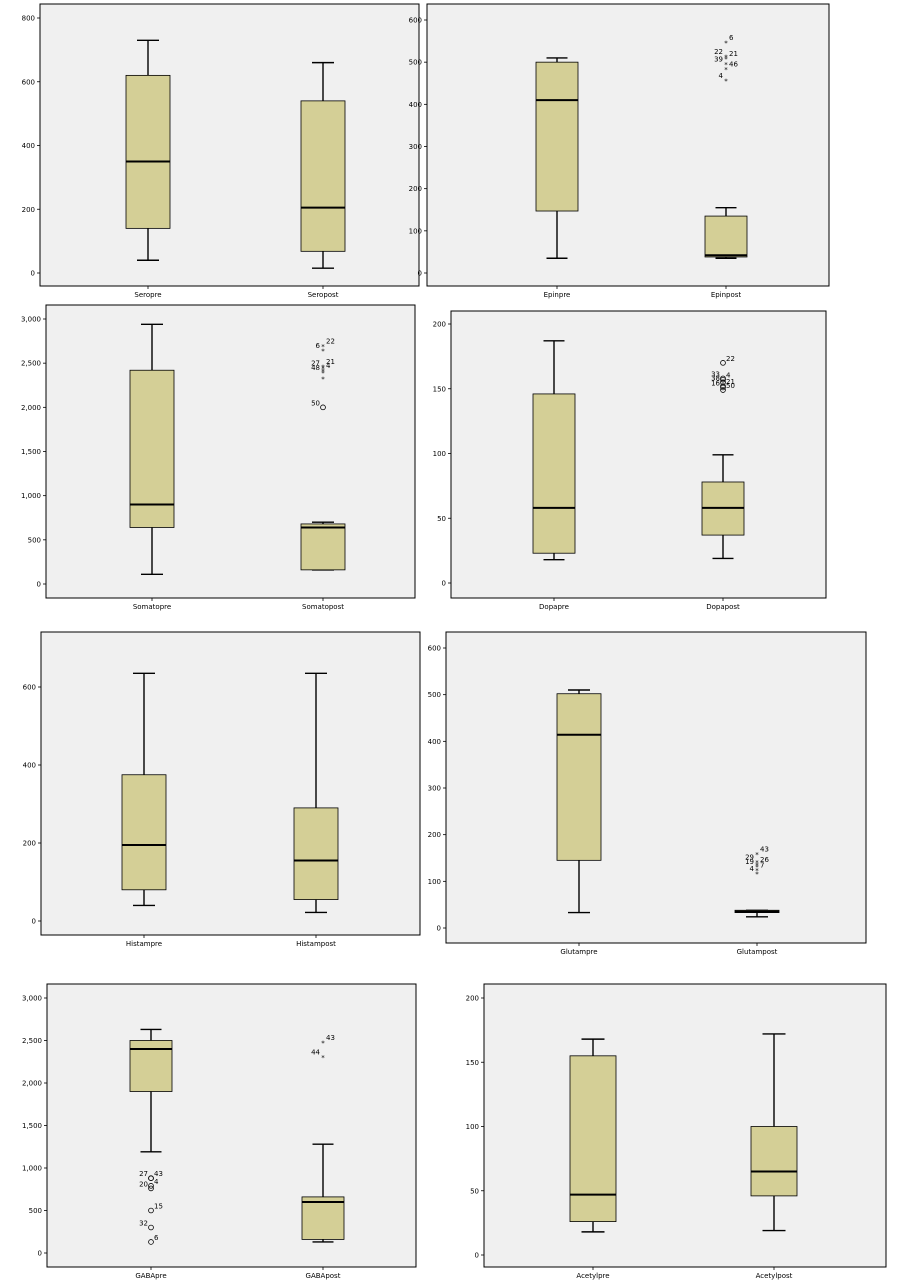 The height and width of the screenshot is (1285, 918). Describe the element at coordinates (554, 473) in the screenshot. I see `box-Dopapre` at that location.